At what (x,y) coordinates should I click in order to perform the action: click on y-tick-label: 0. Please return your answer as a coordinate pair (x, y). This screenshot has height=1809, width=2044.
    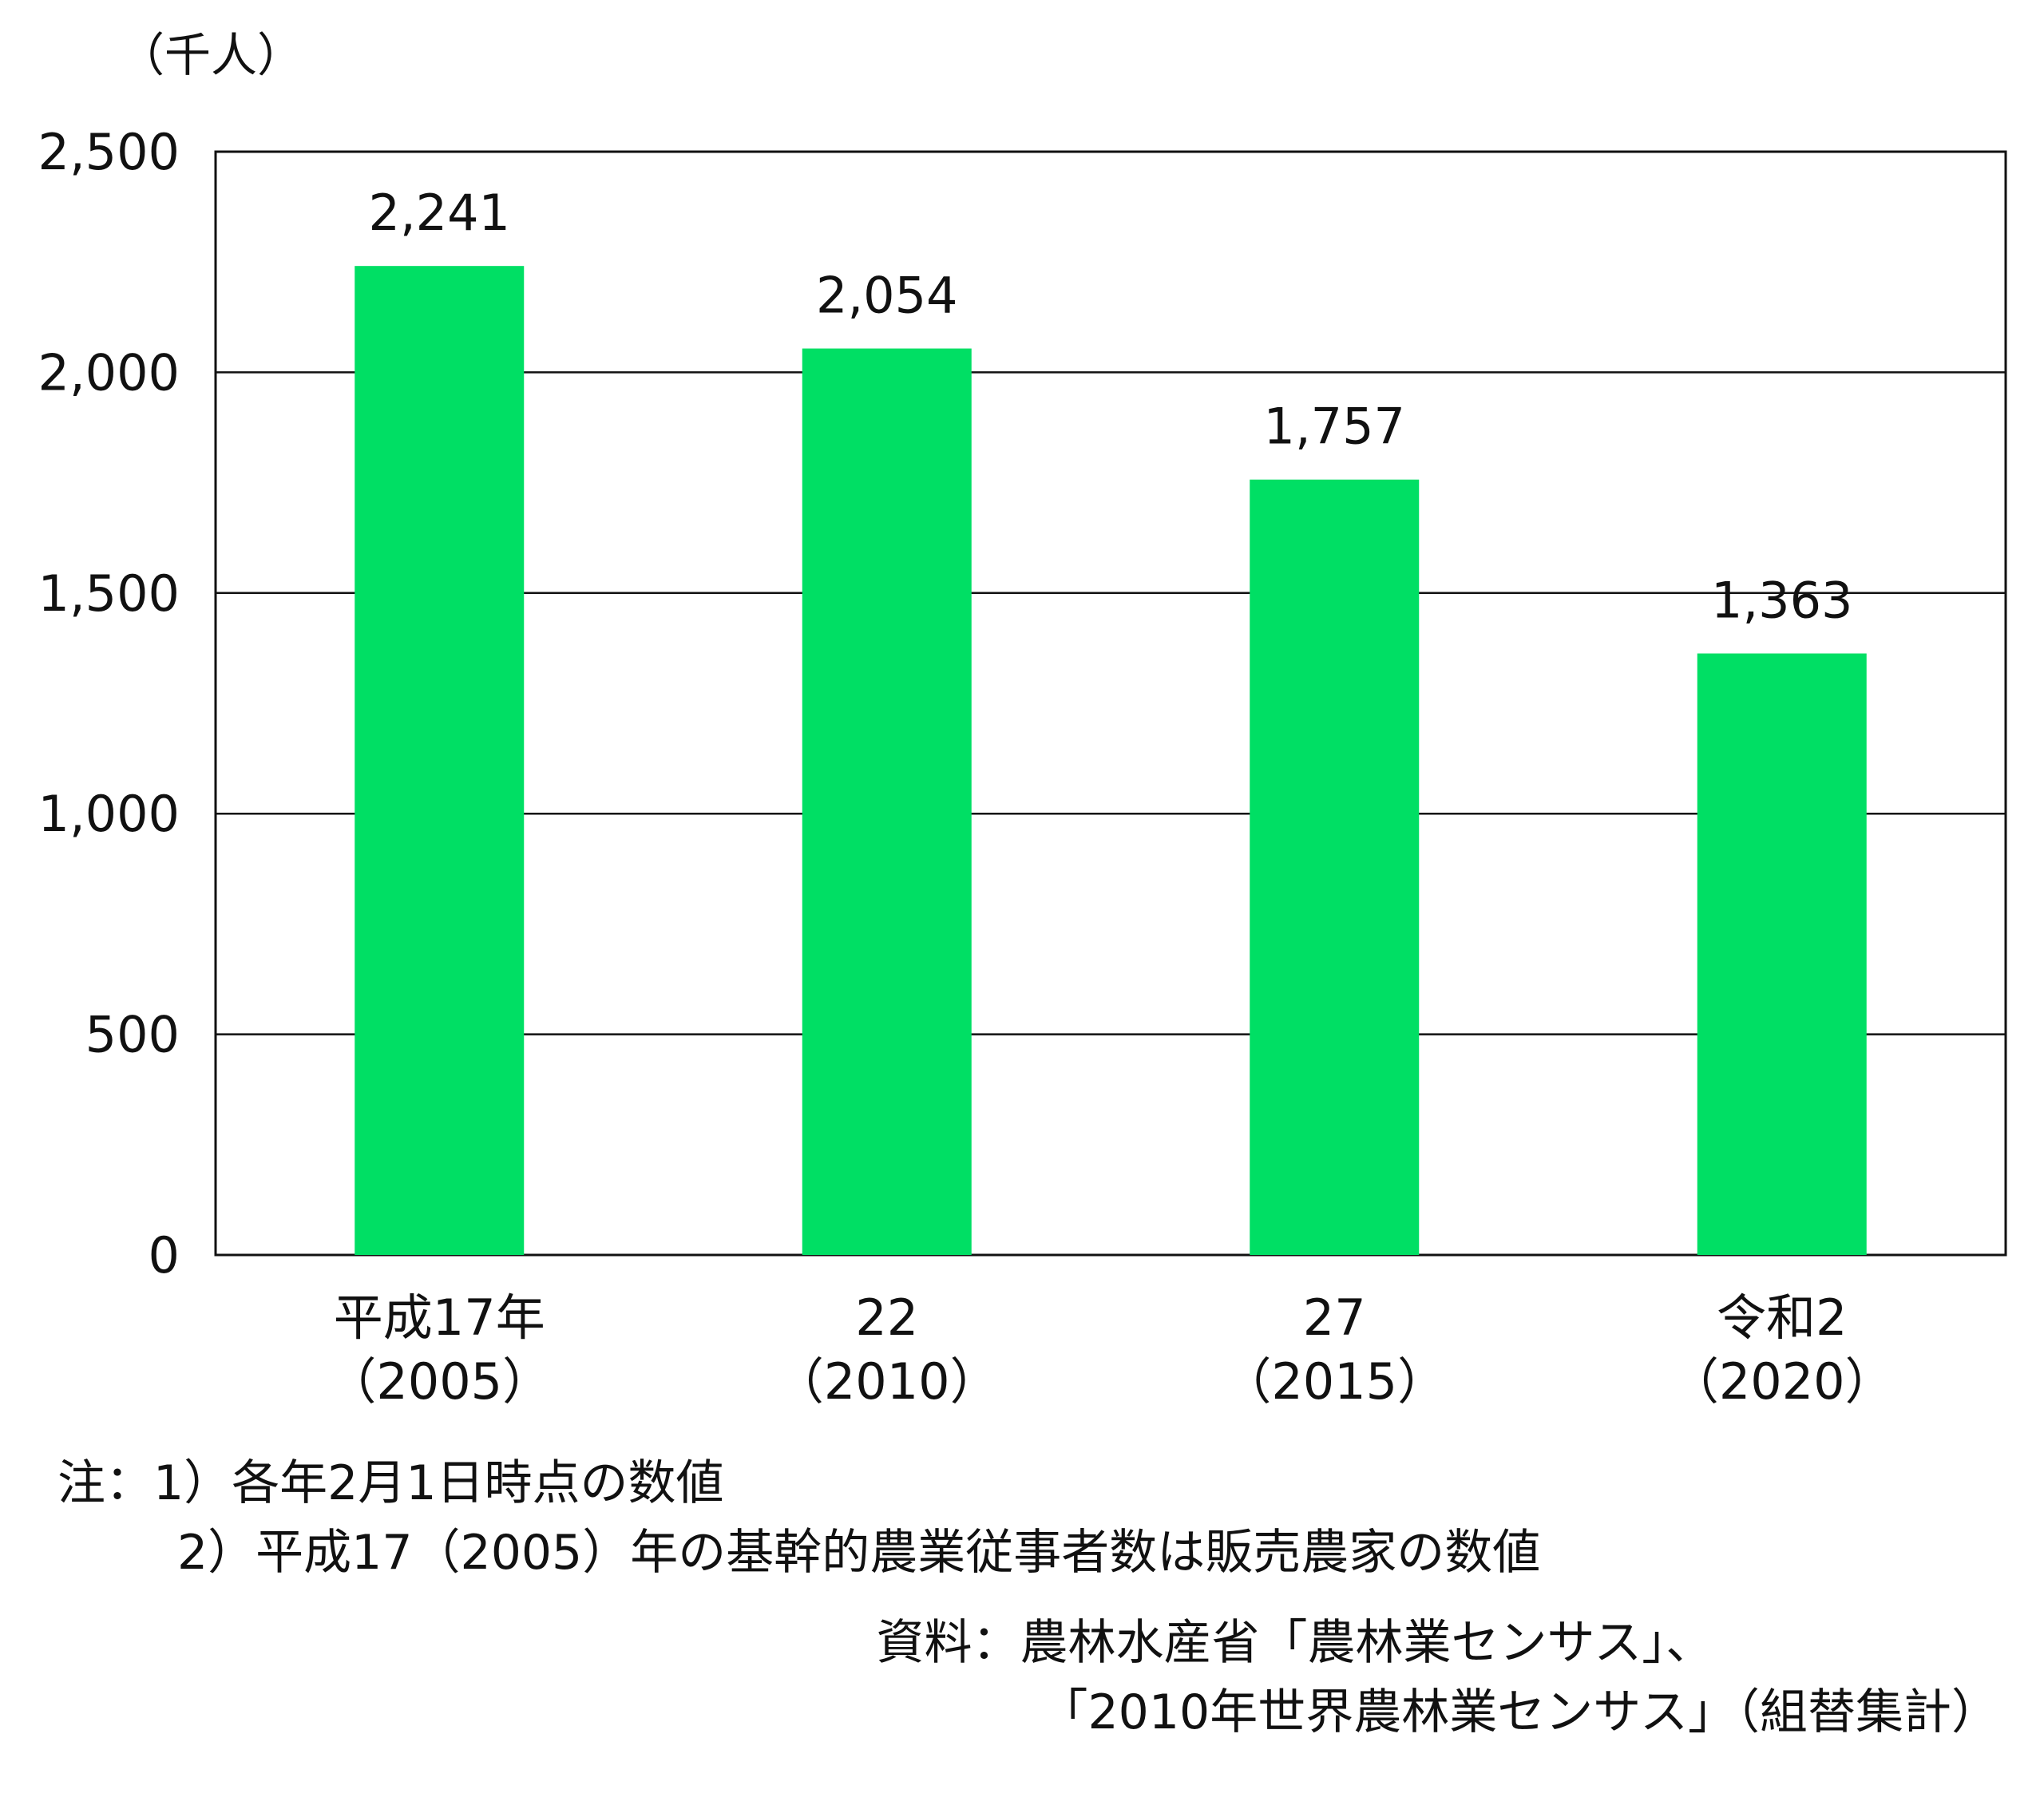
    Looking at the image, I should click on (164, 1256).